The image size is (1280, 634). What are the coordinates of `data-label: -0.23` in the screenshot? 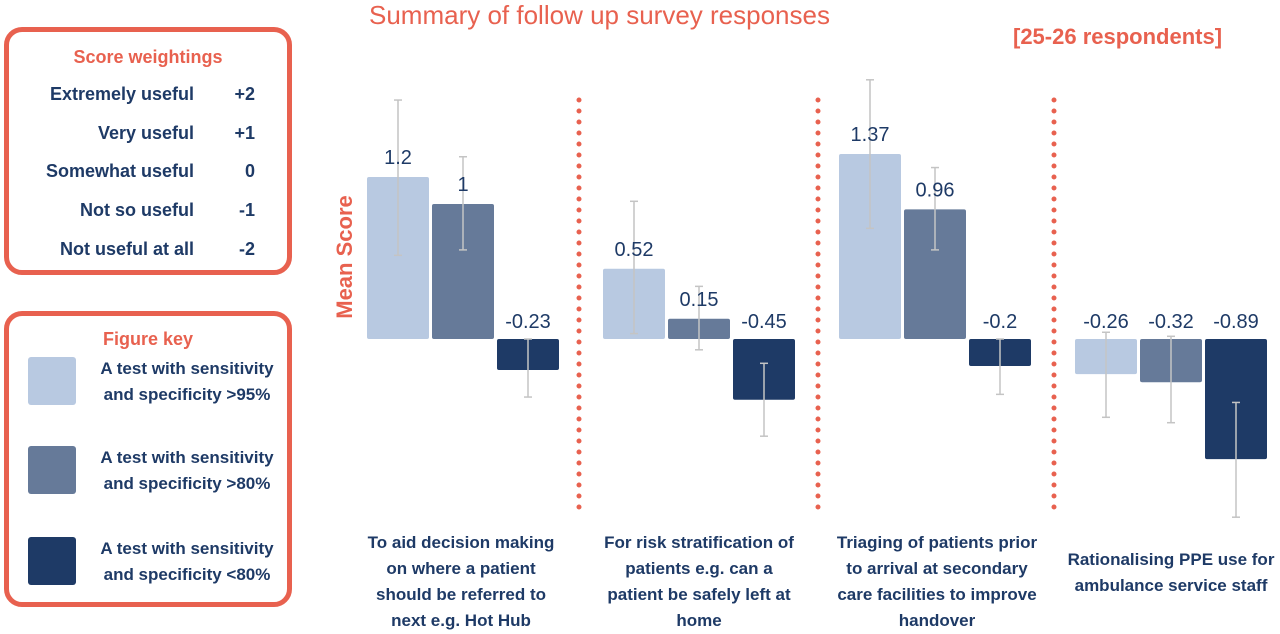 It's located at (528, 322).